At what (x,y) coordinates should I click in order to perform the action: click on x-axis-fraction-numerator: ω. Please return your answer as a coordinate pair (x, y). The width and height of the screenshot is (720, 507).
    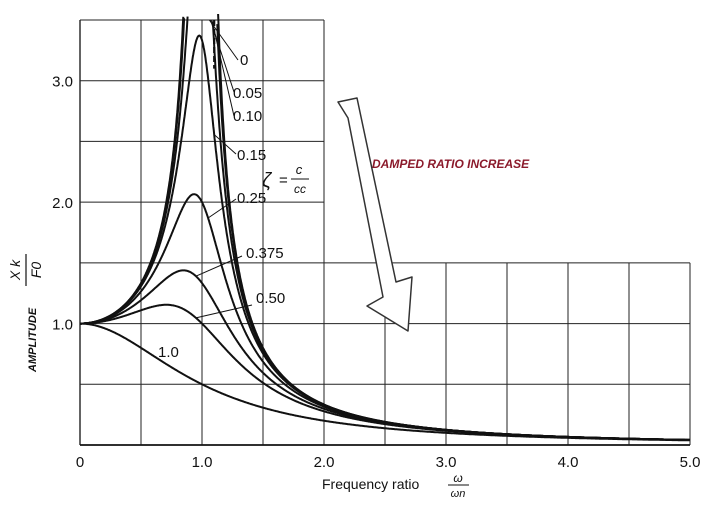
    Looking at the image, I should click on (457, 478).